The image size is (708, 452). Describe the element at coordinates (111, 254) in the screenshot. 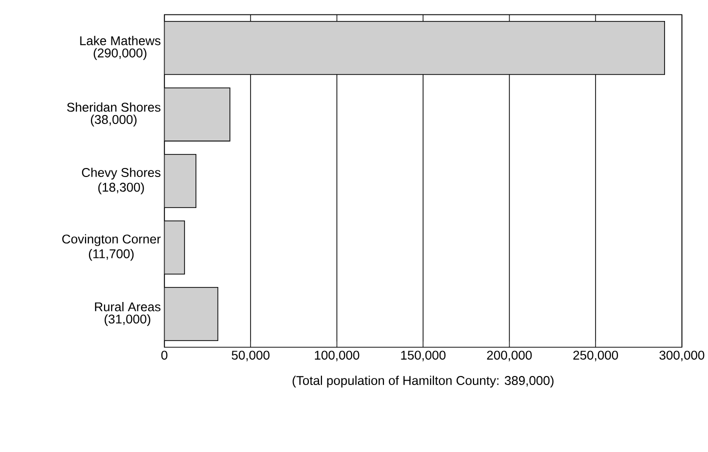

I see `data-label: (11,700)` at that location.